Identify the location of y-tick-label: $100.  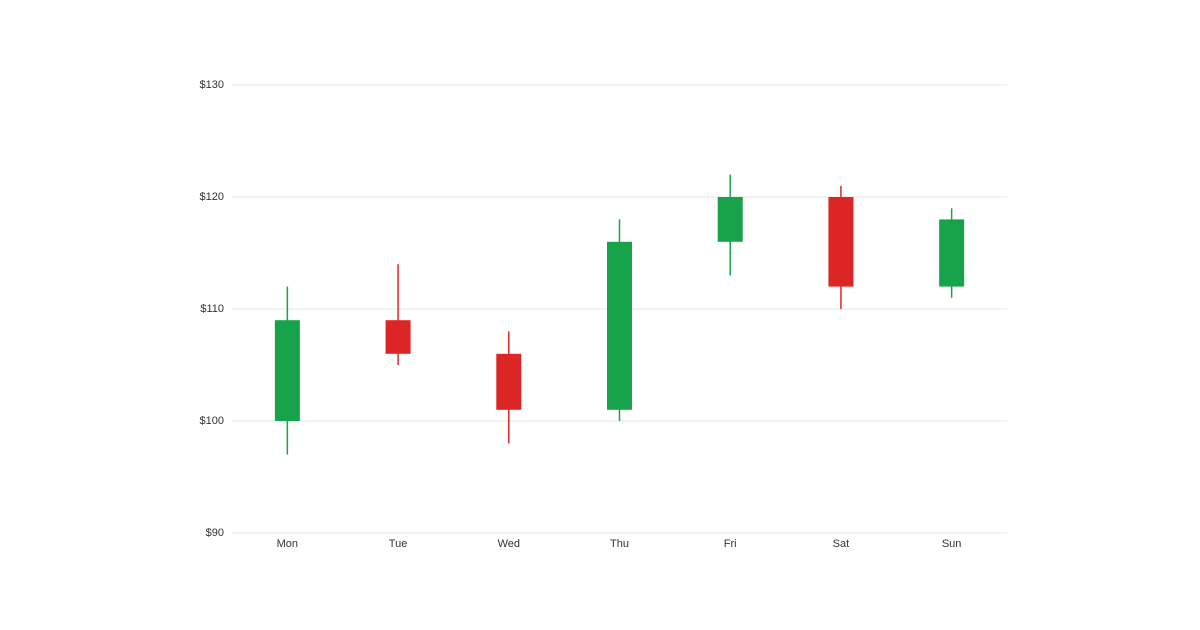
(212, 421).